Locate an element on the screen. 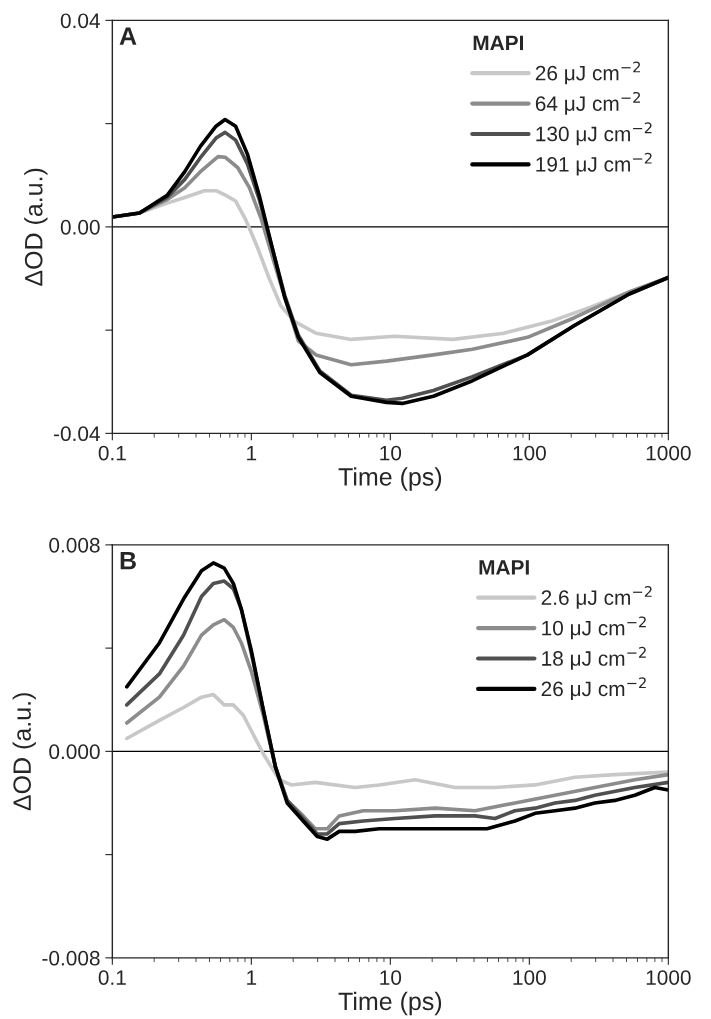 Image resolution: width=711 pixels, height=1019 pixels. y-tick-label: 0.000 is located at coordinates (74, 752).